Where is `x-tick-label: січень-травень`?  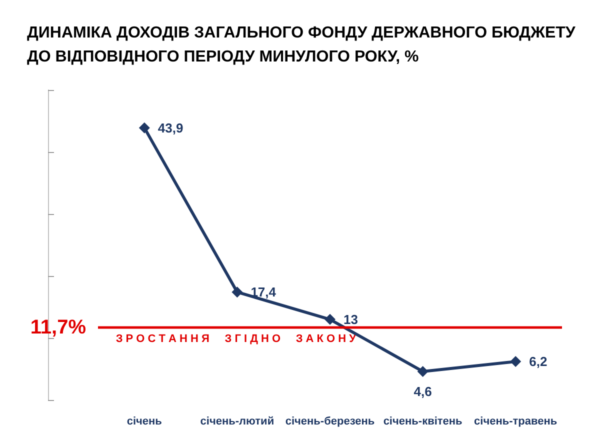
x-tick-label: січень-травень is located at coordinates (516, 422).